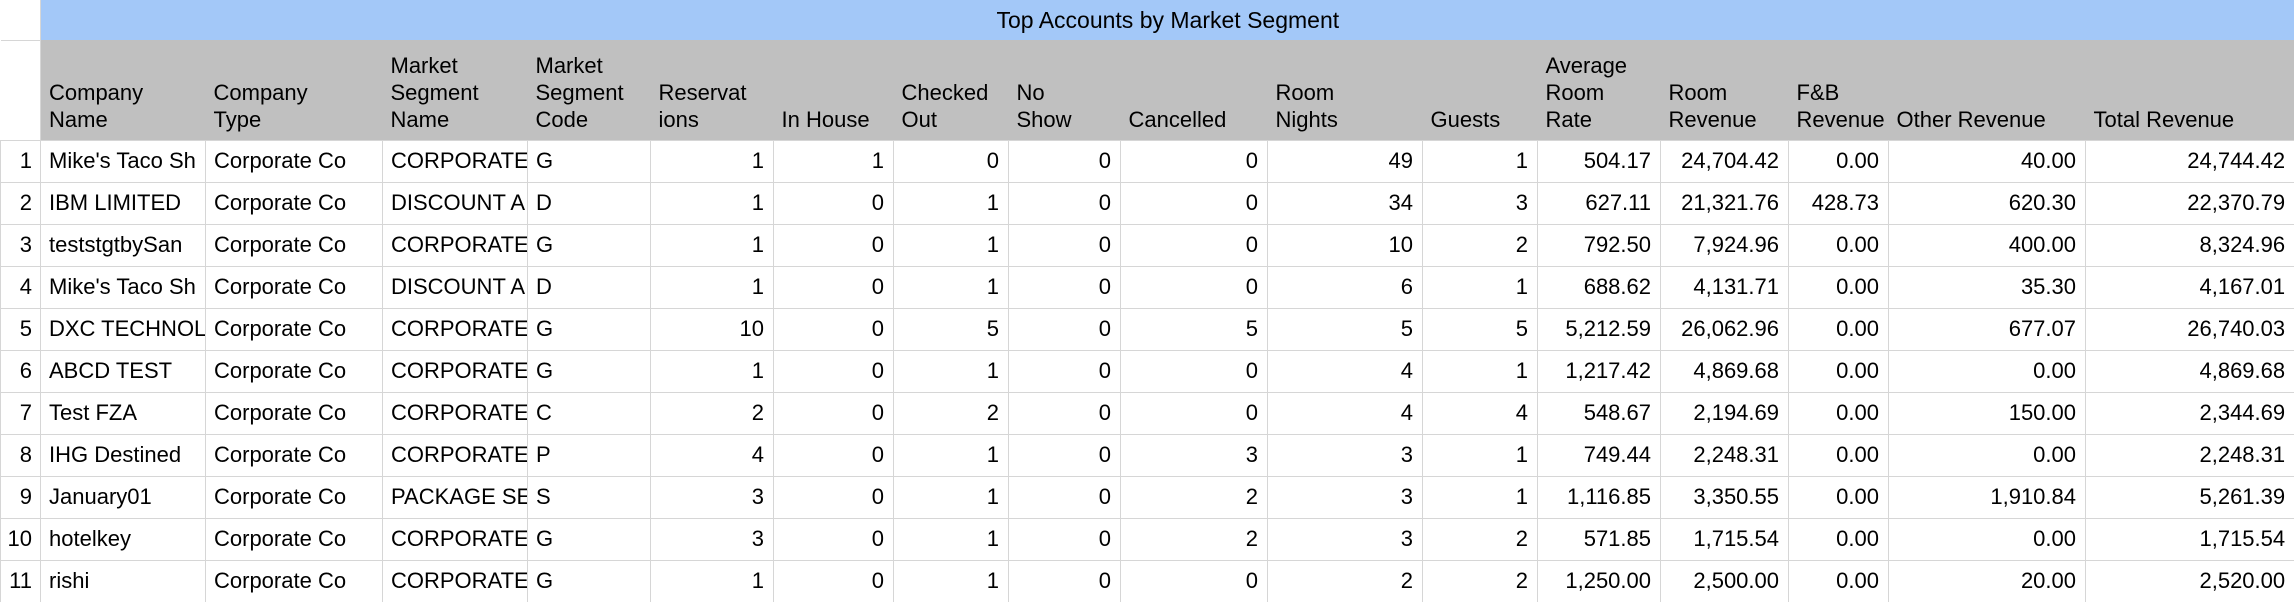 This screenshot has width=2294, height=602. What do you see at coordinates (1599, 371) in the screenshot?
I see `cell: 1,217.42` at bounding box center [1599, 371].